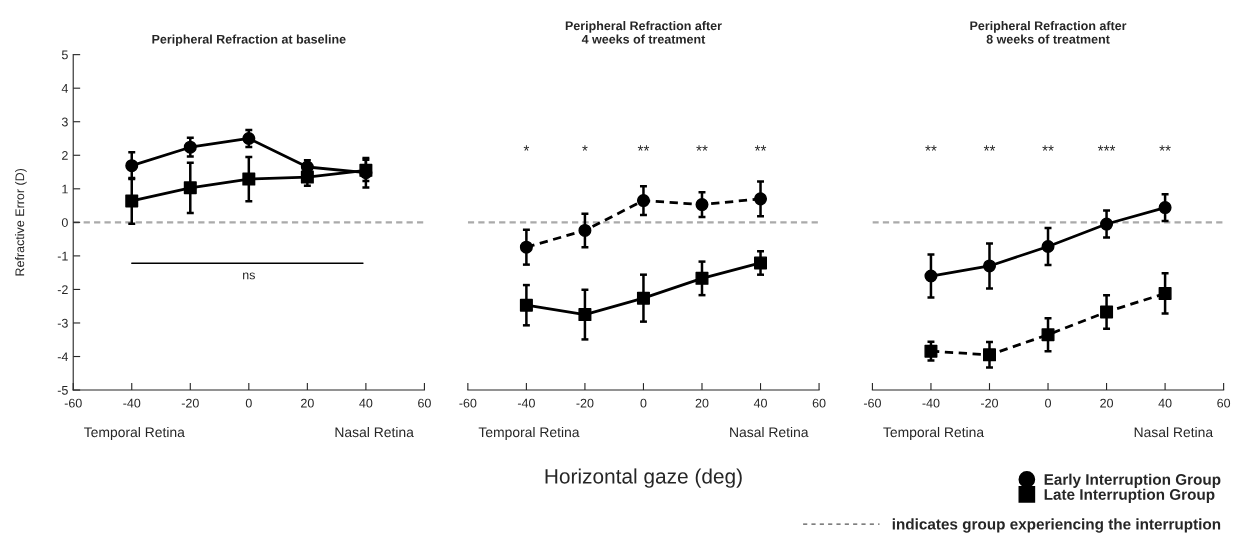 The width and height of the screenshot is (1241, 541). I want to click on chart-title: Peripheral Refraction at baseline, so click(249, 40).